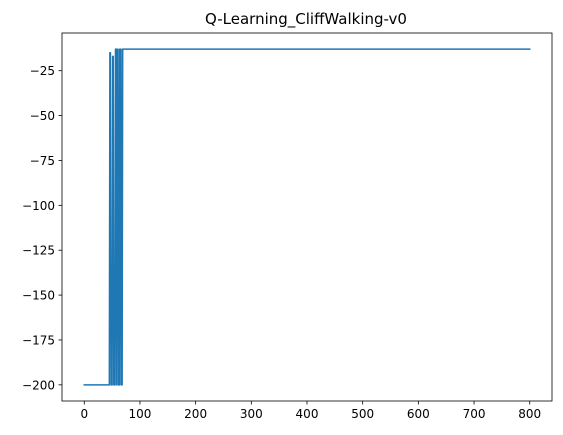 This screenshot has height=435, width=563. What do you see at coordinates (195, 414) in the screenshot?
I see `x-tick-label: 200` at bounding box center [195, 414].